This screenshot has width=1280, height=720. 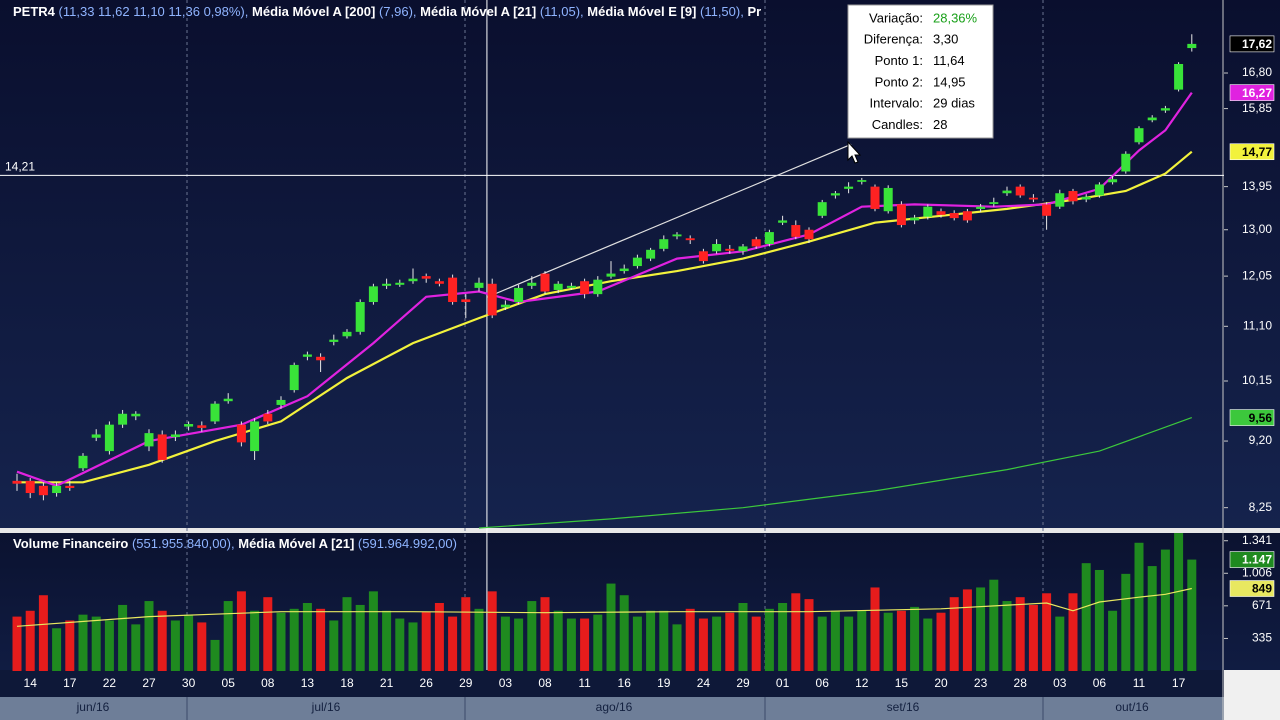 I want to click on tooltip-value: 3,30, so click(x=945, y=39).